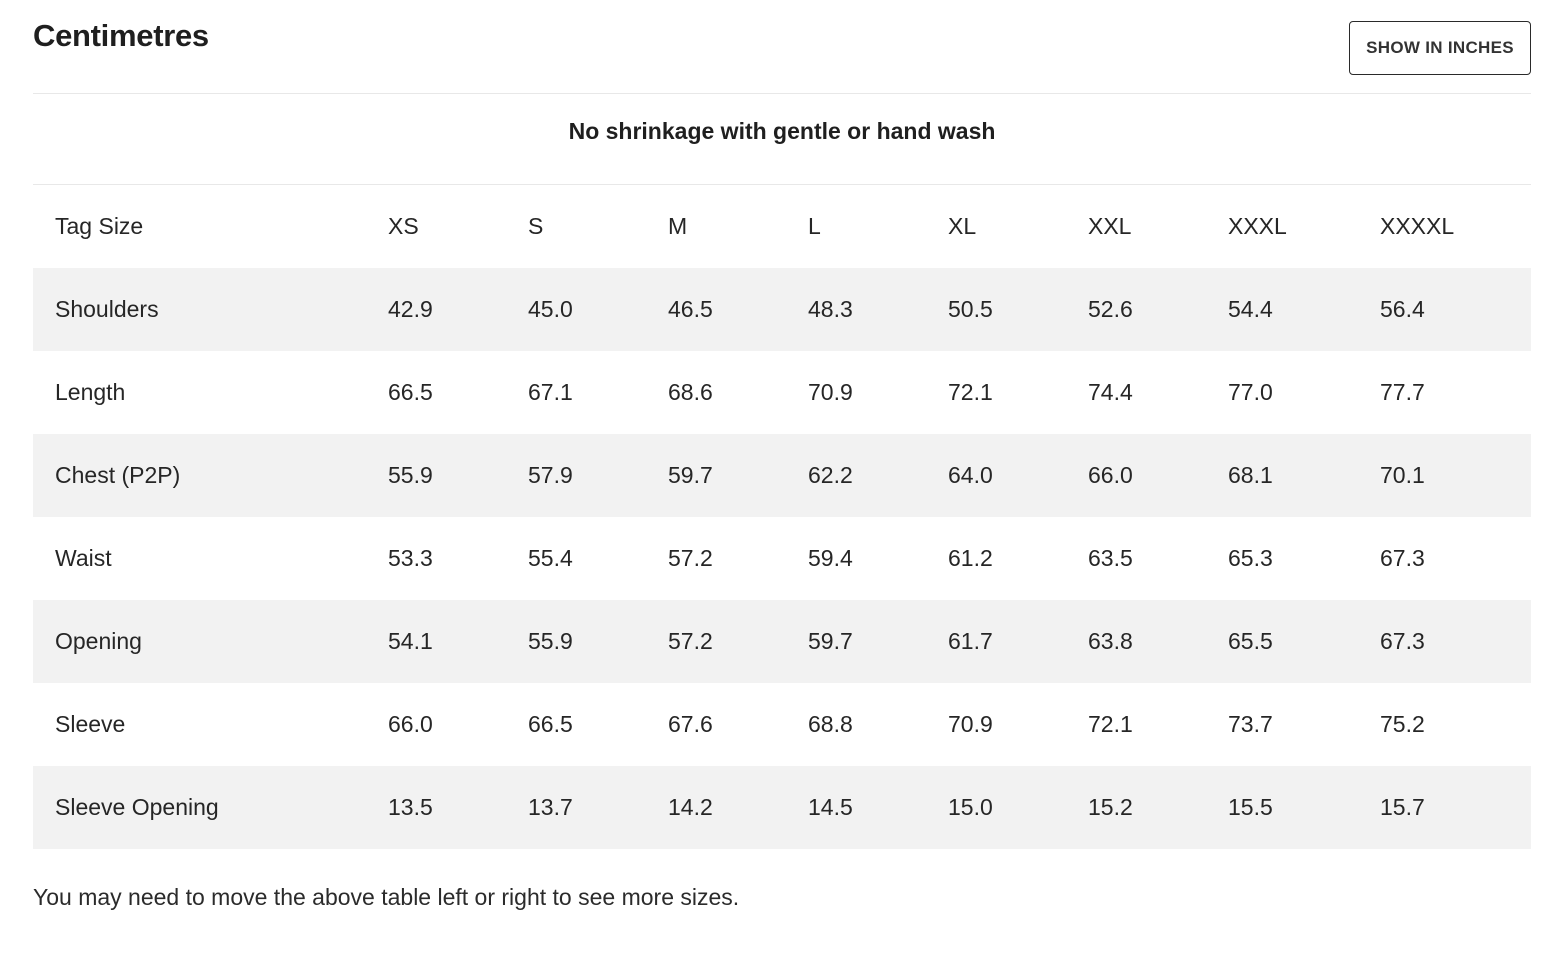 The image size is (1560, 958). Describe the element at coordinates (403, 226) in the screenshot. I see `size-header-xs: XS` at that location.